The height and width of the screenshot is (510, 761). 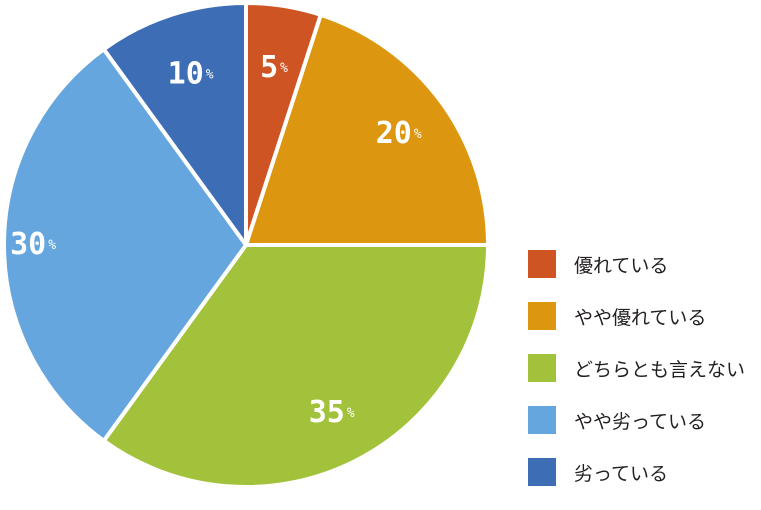 What do you see at coordinates (621, 473) in the screenshot?
I see `legend-label: 劣っている` at bounding box center [621, 473].